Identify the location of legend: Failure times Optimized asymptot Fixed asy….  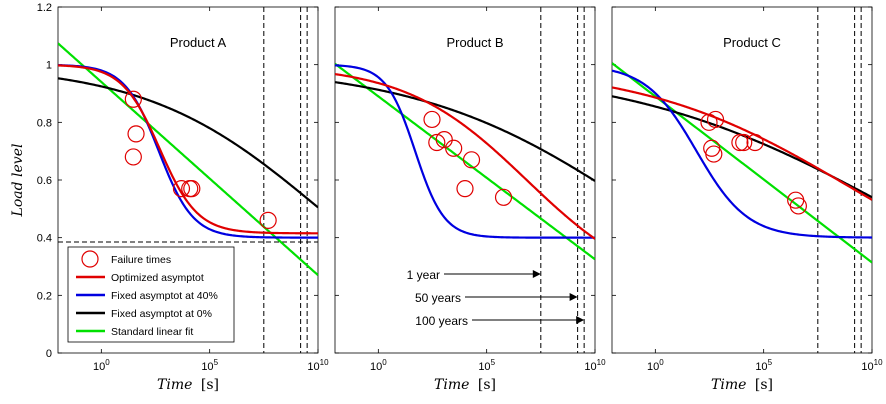
(151, 294).